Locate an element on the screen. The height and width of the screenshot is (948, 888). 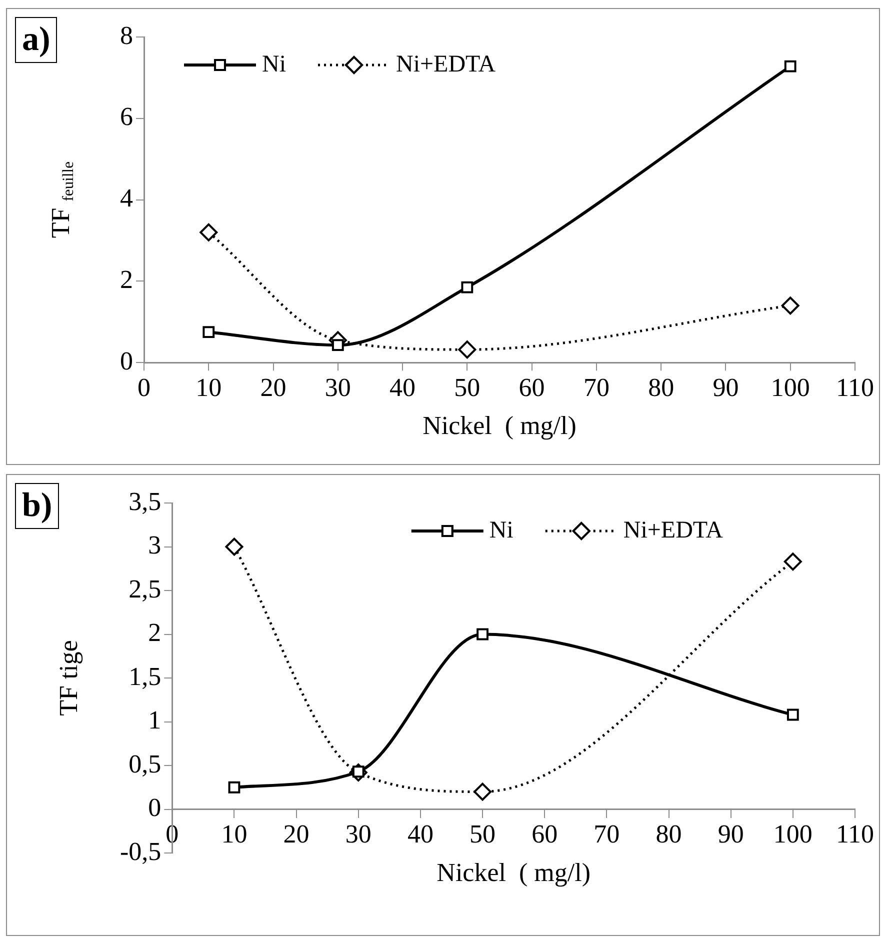
y-tick-label: 1 is located at coordinates (155, 720).